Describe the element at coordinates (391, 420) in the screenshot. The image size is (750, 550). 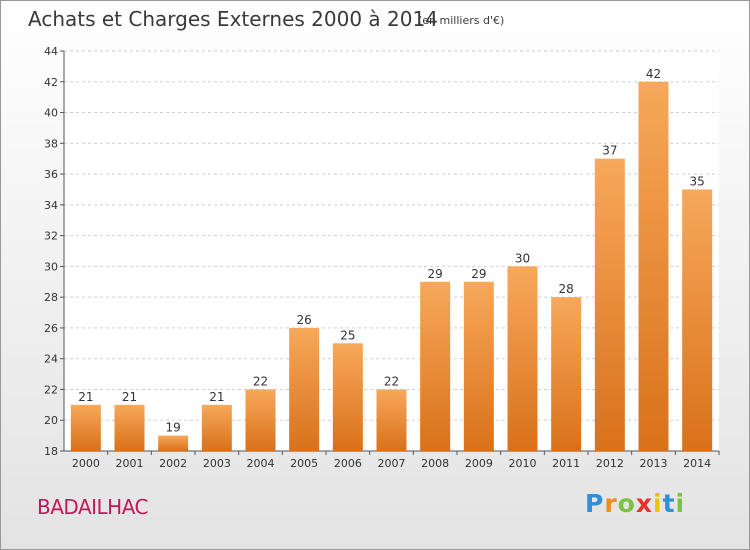
I see `bar-2007` at that location.